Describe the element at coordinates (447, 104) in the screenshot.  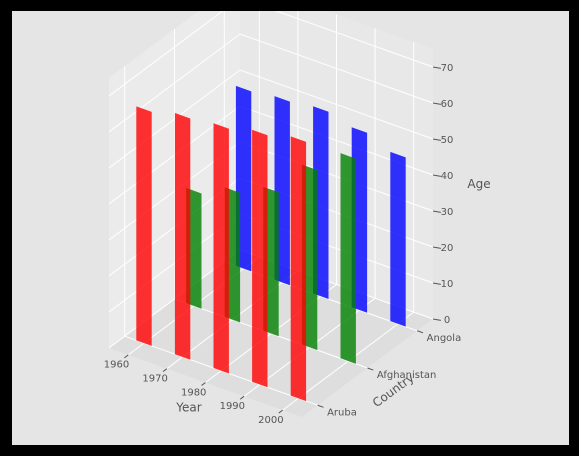
I see `z-tick-label: 60` at that location.